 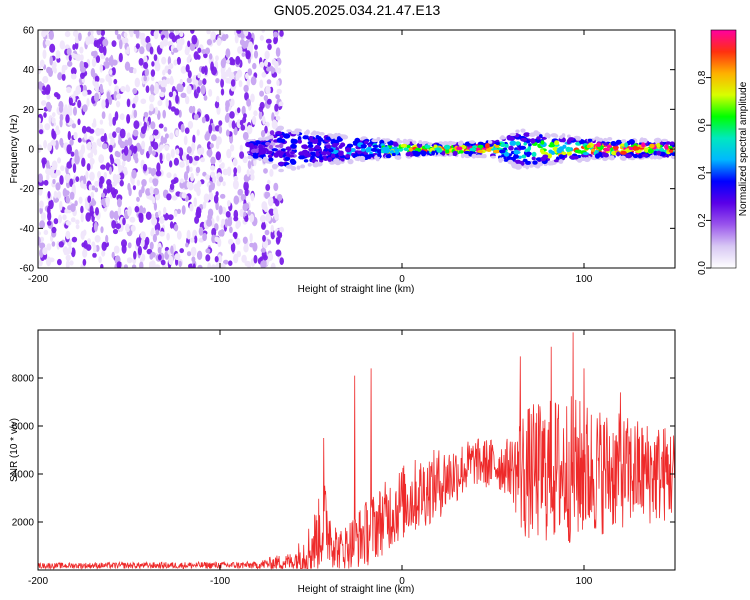 What do you see at coordinates (584, 279) in the screenshot?
I see `spectrogram-xtick-label: 100` at bounding box center [584, 279].